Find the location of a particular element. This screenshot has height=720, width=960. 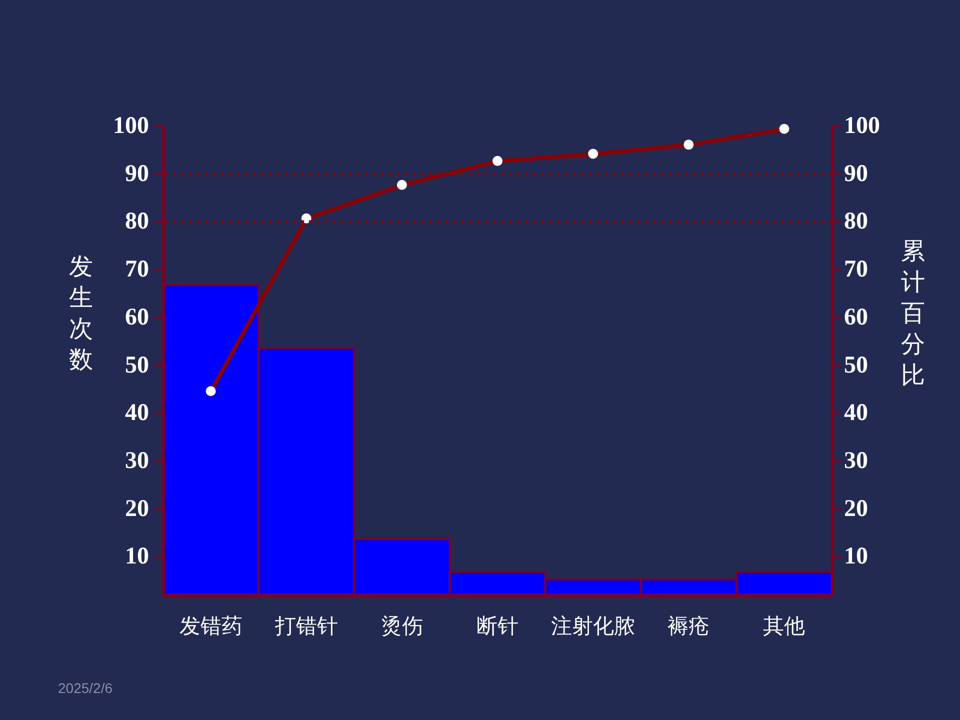

x-tick-label: 褥疮 is located at coordinates (689, 626).